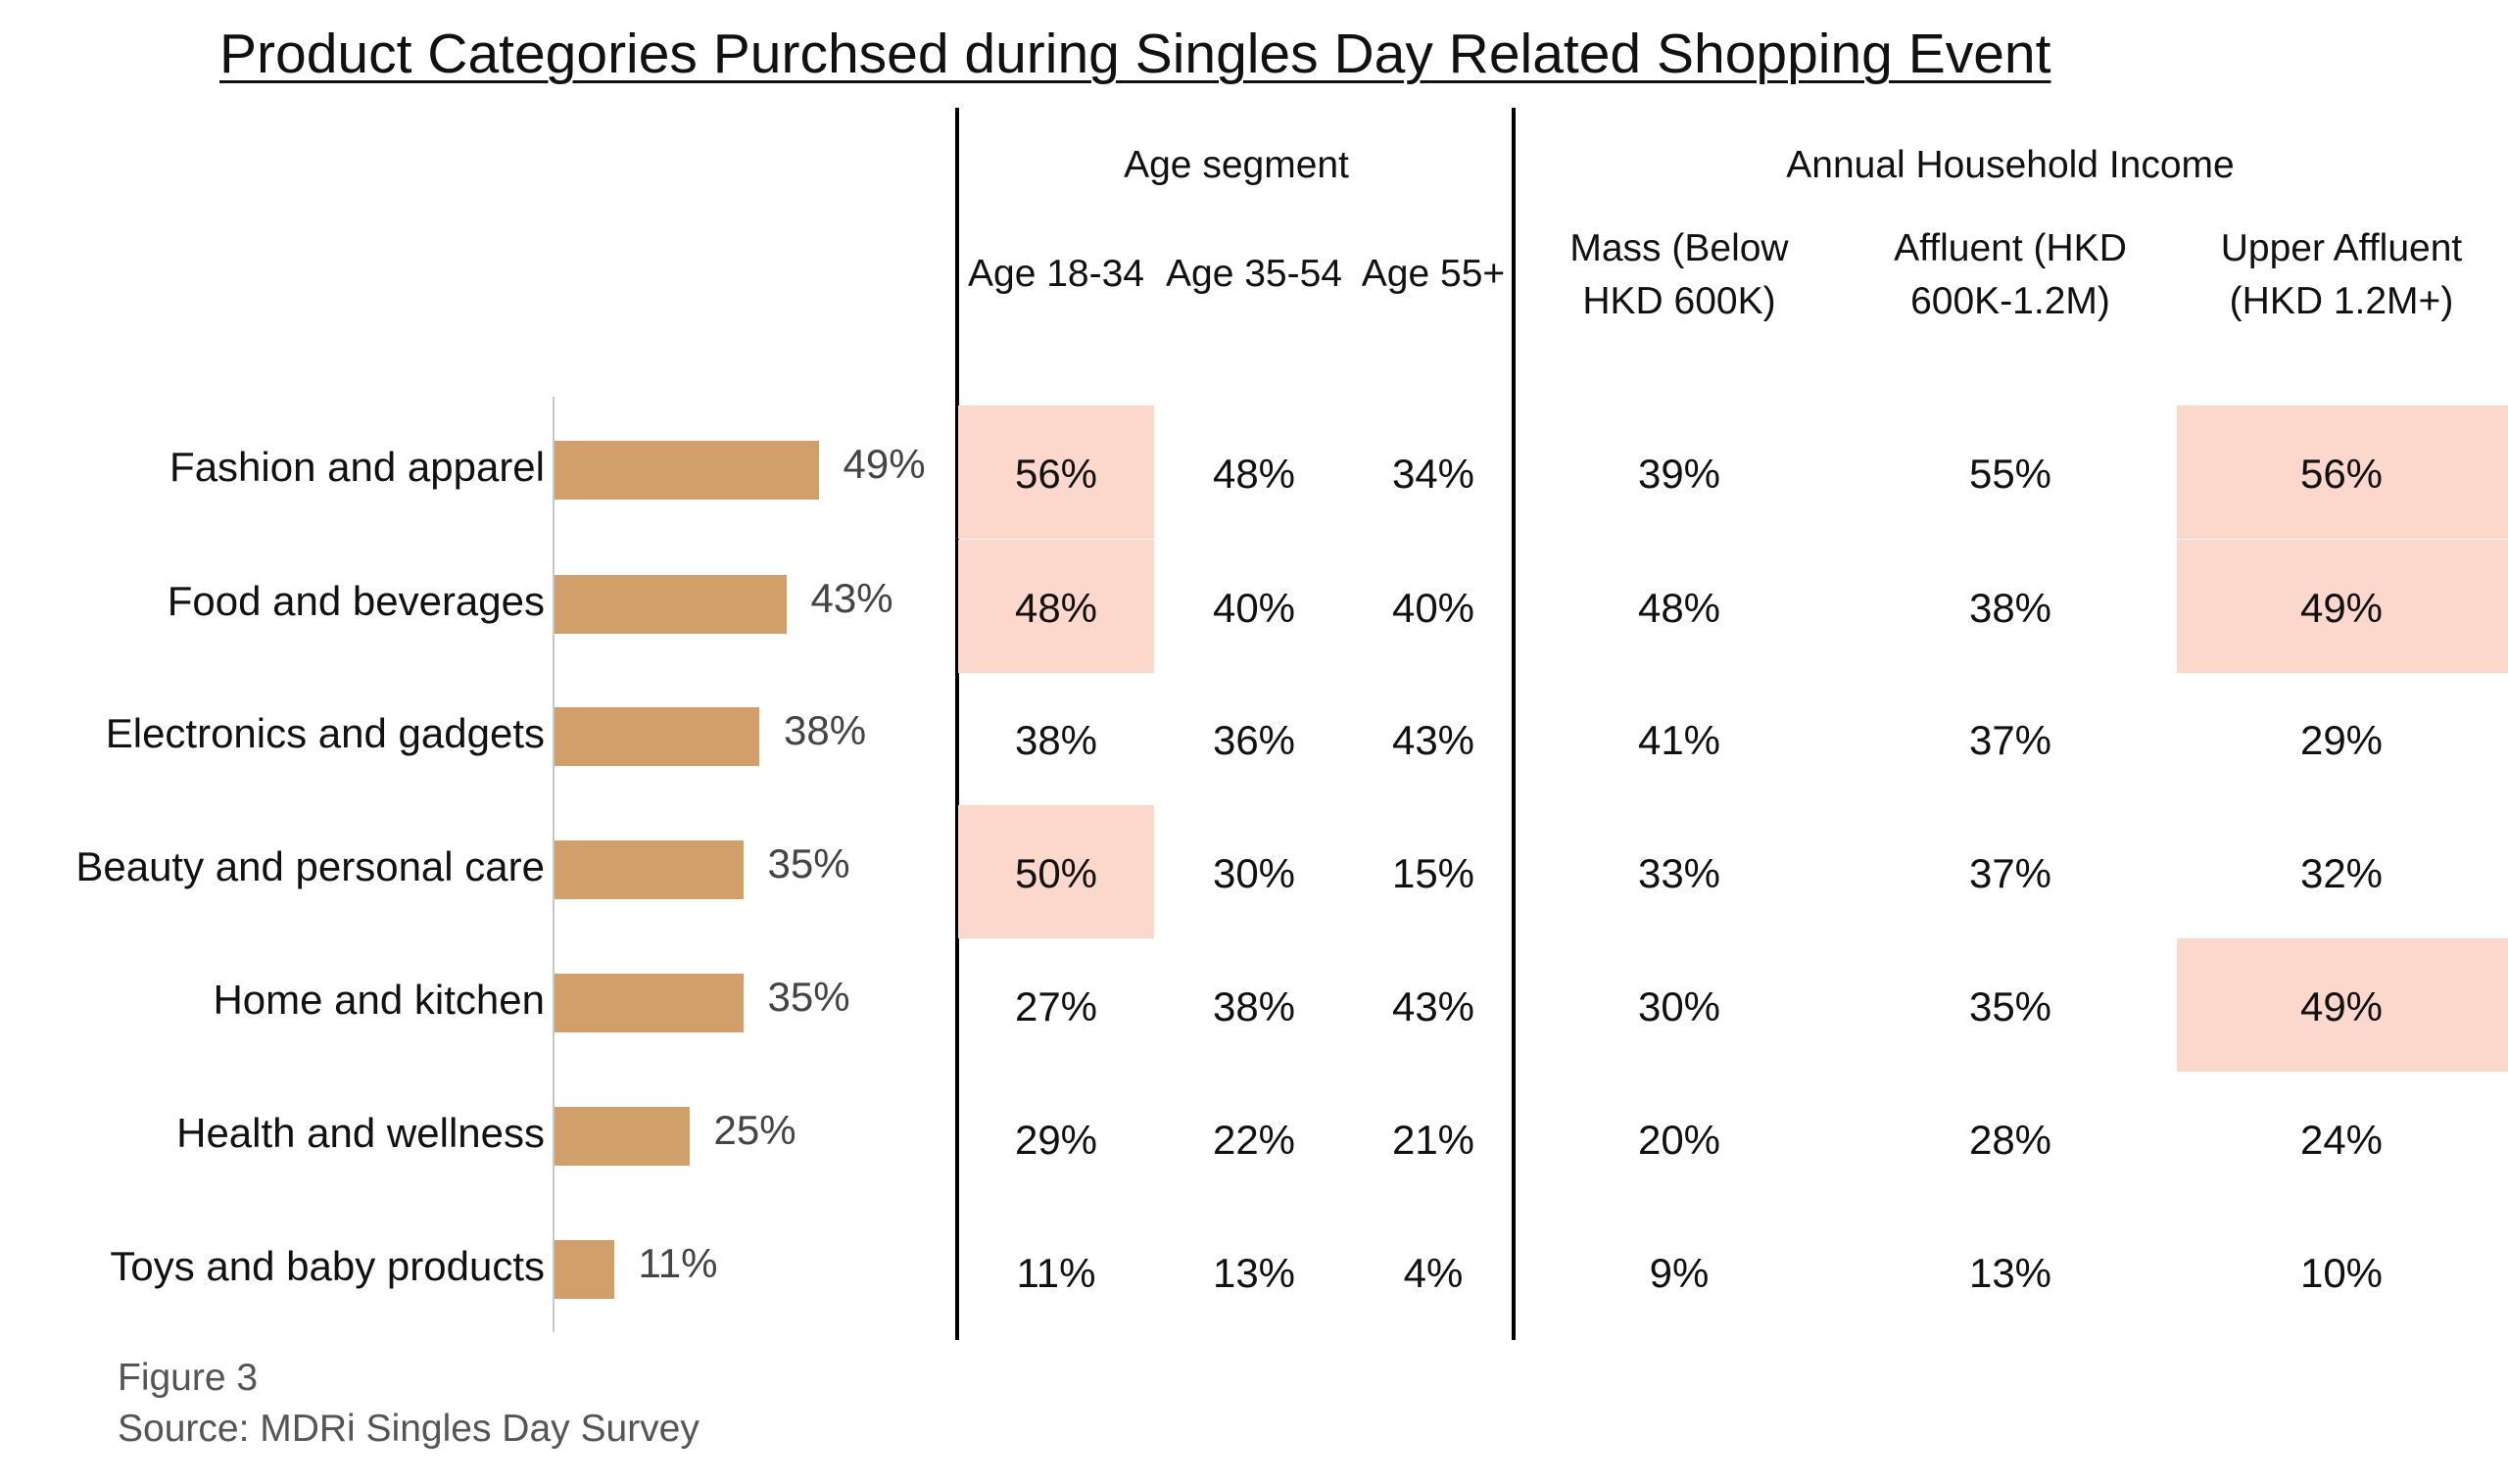 This screenshot has height=1484, width=2508. Describe the element at coordinates (1254, 740) in the screenshot. I see `table-cell: 36%` at that location.